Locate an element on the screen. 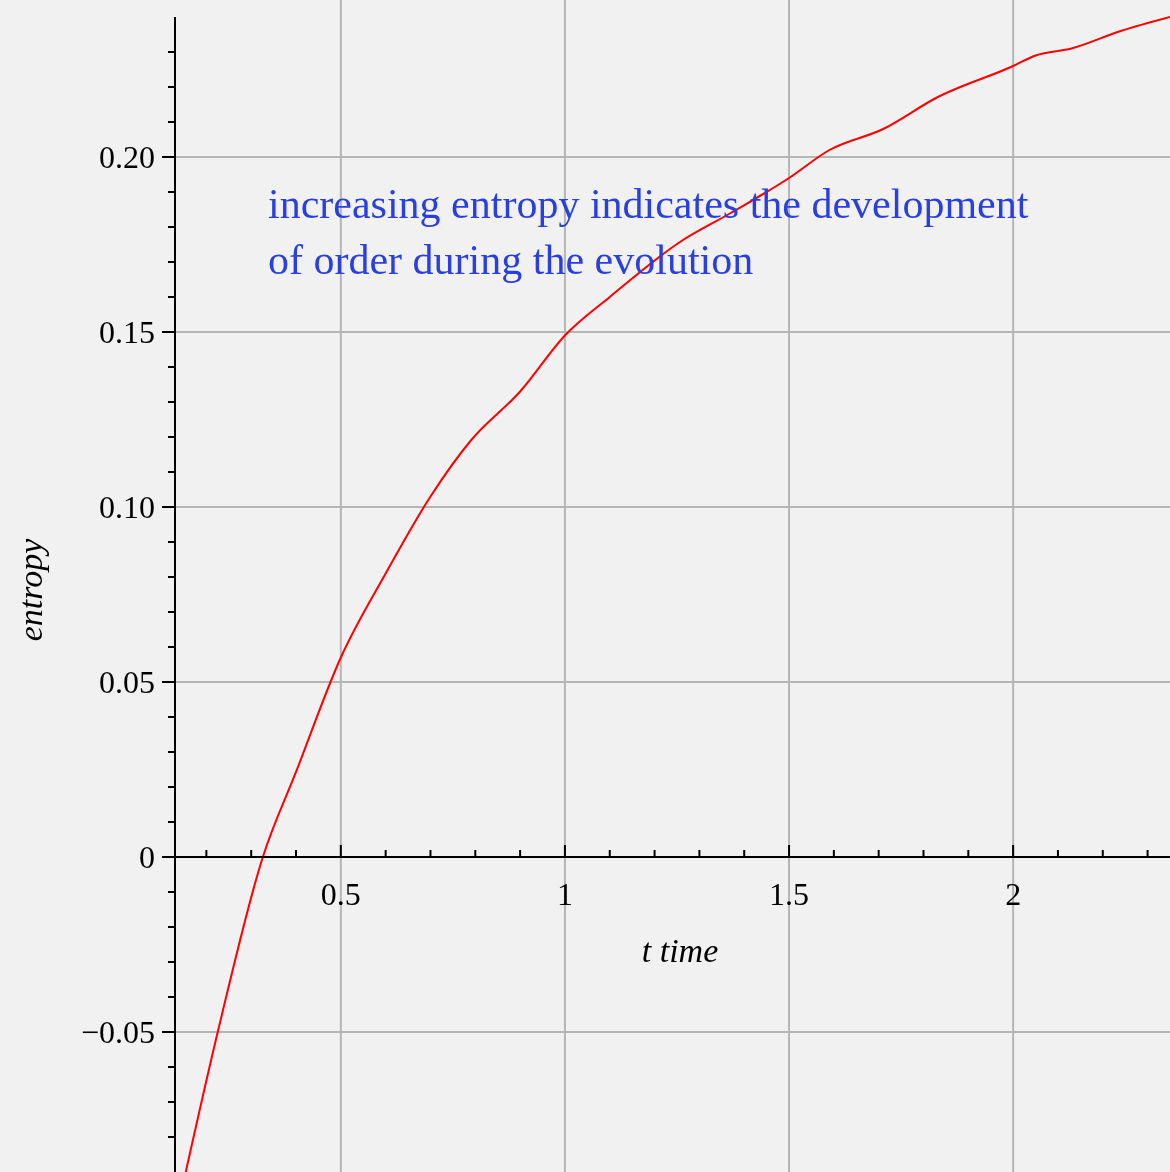 Image resolution: width=1170 pixels, height=1172 pixels. y-tick-label: 0.05 is located at coordinates (127, 682).